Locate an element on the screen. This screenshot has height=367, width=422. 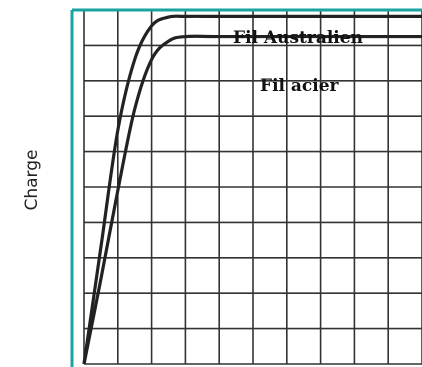
series-labels: Fil Australien Fil acier is located at coordinates (298, 62).